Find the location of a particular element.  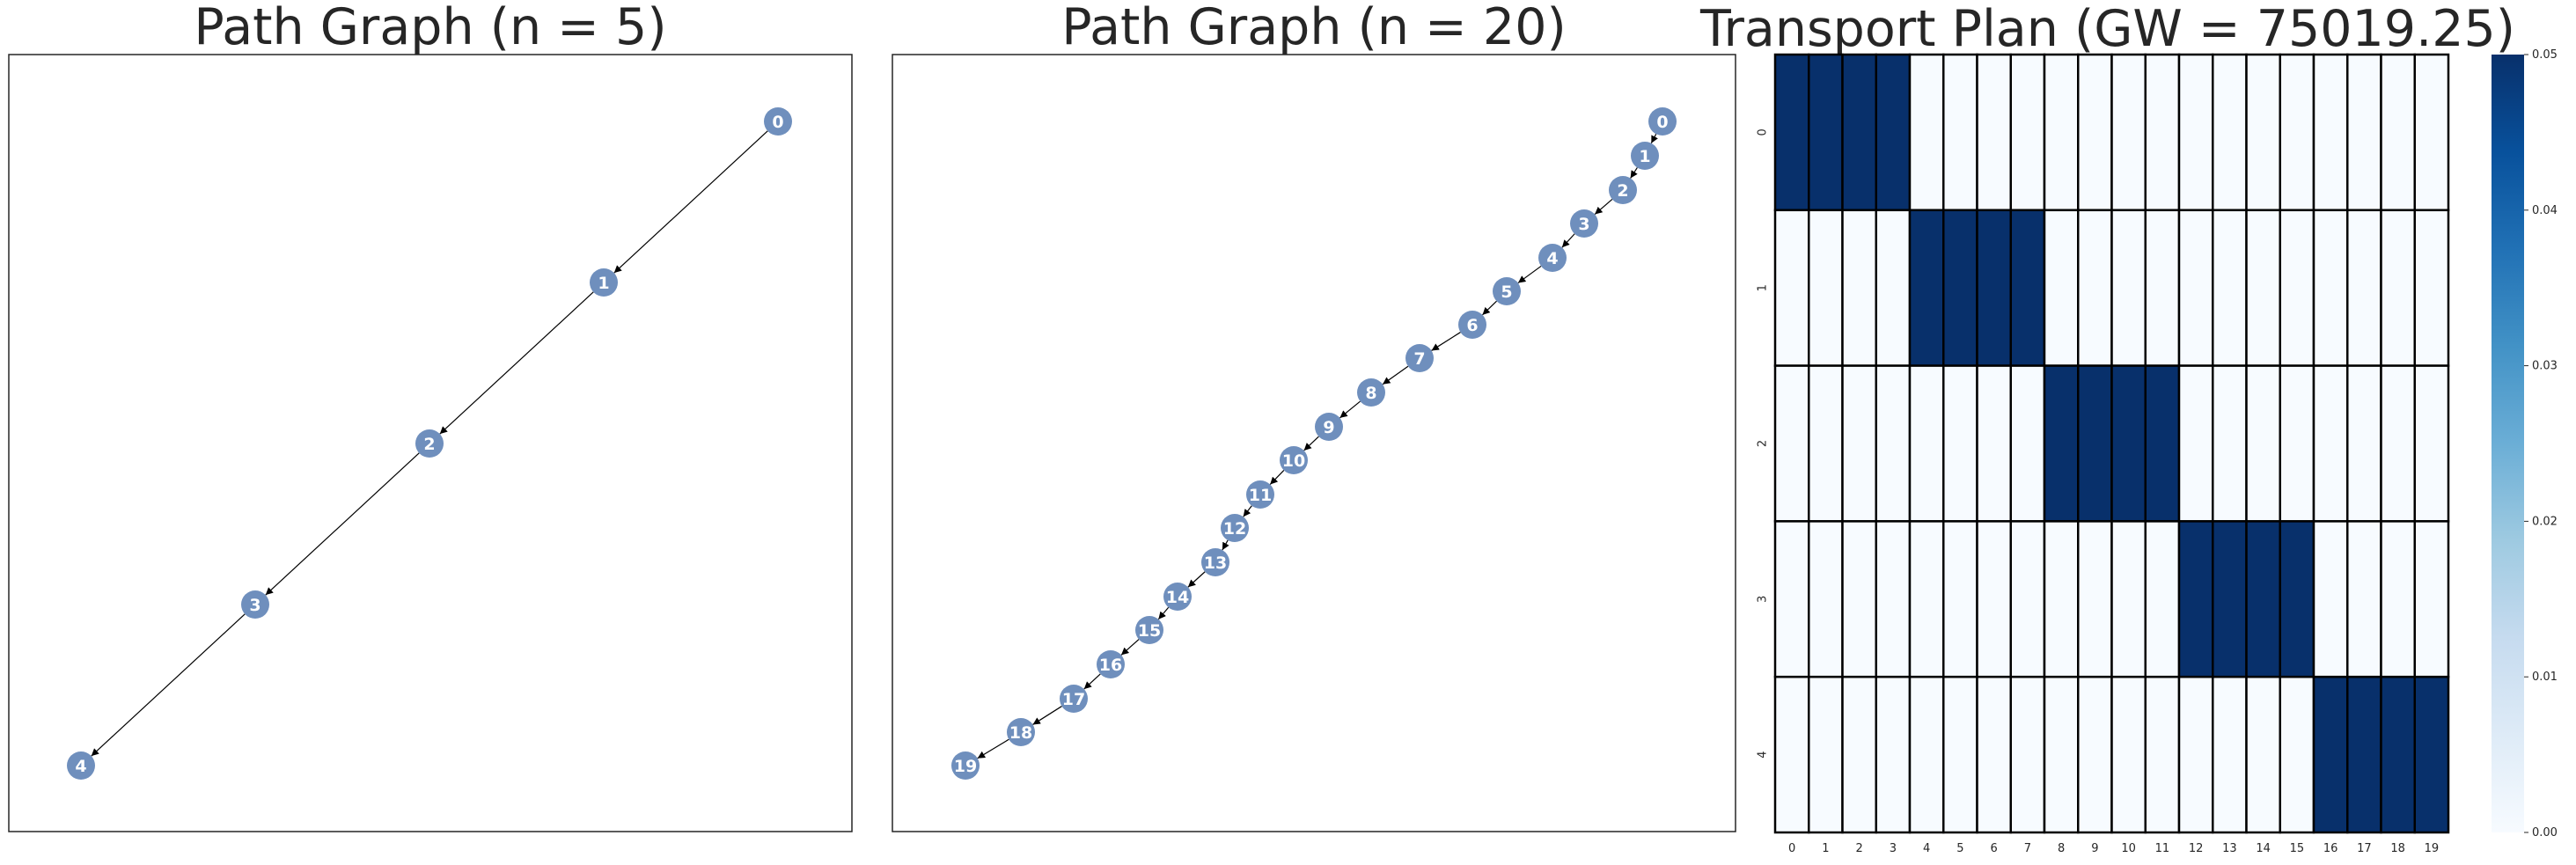

heatmap-x-tick: 2 is located at coordinates (1858, 849).